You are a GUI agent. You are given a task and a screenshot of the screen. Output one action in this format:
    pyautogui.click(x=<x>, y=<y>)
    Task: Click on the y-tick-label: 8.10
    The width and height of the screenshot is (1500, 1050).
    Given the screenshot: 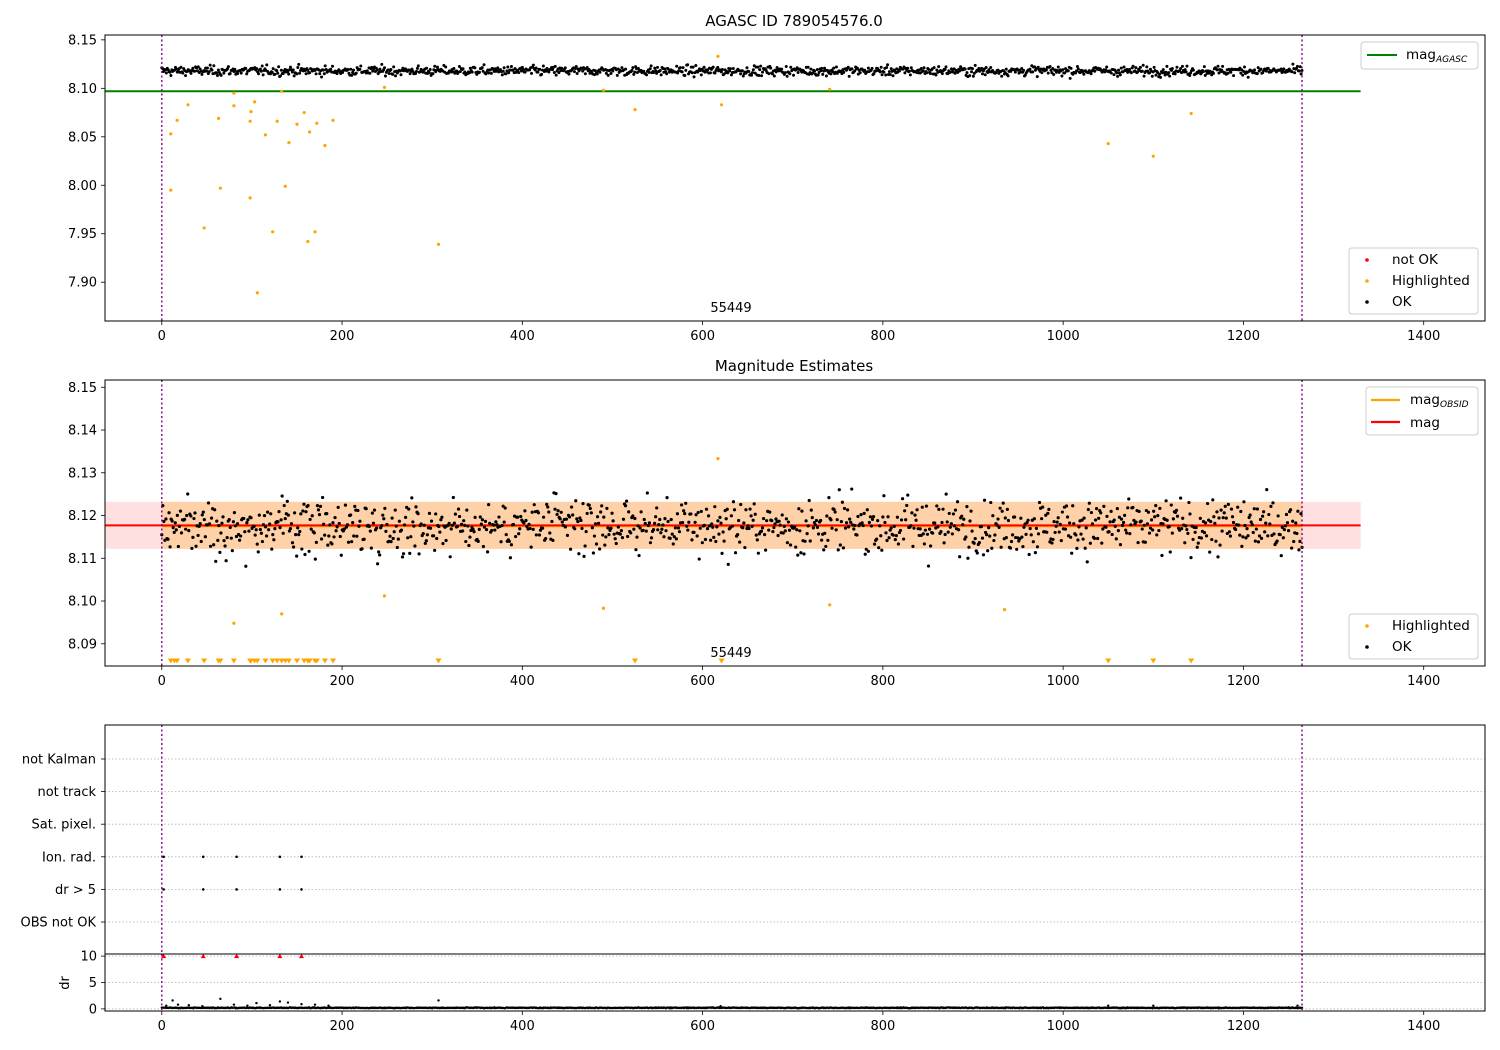 What is the action you would take?
    pyautogui.click(x=82, y=602)
    